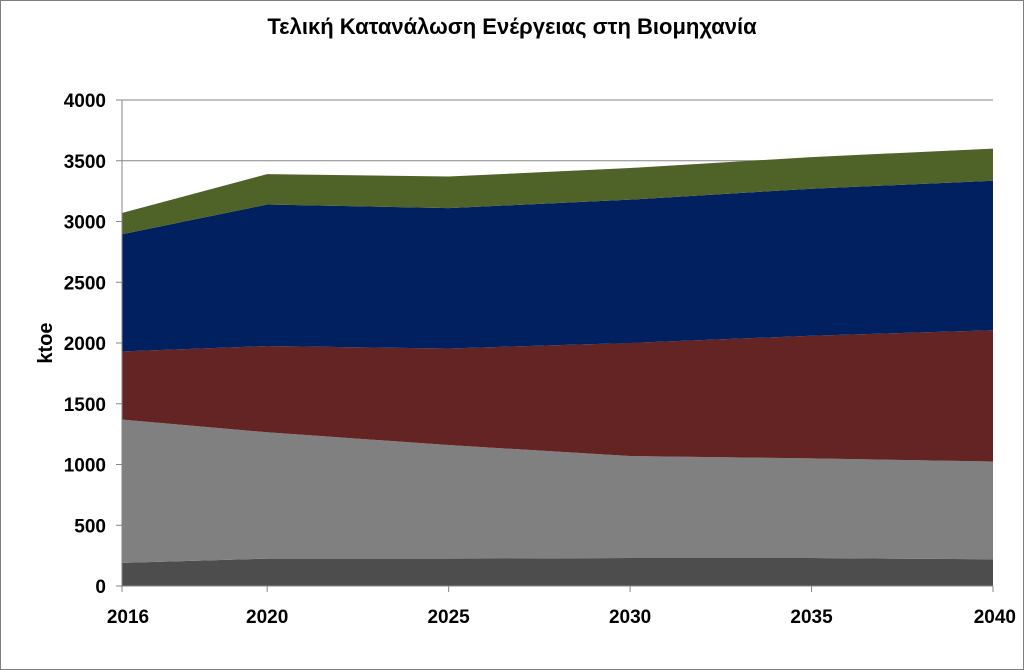  Describe the element at coordinates (85, 162) in the screenshot. I see `y-tick-label: 3500` at that location.